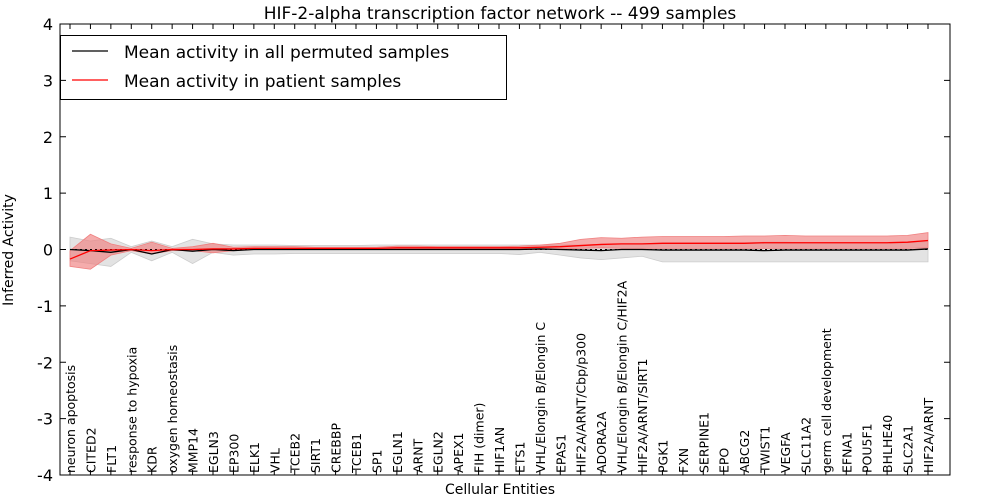 Image resolution: width=1000 pixels, height=500 pixels. What do you see at coordinates (254, 457) in the screenshot?
I see `x-tick-label: ELK1` at bounding box center [254, 457].